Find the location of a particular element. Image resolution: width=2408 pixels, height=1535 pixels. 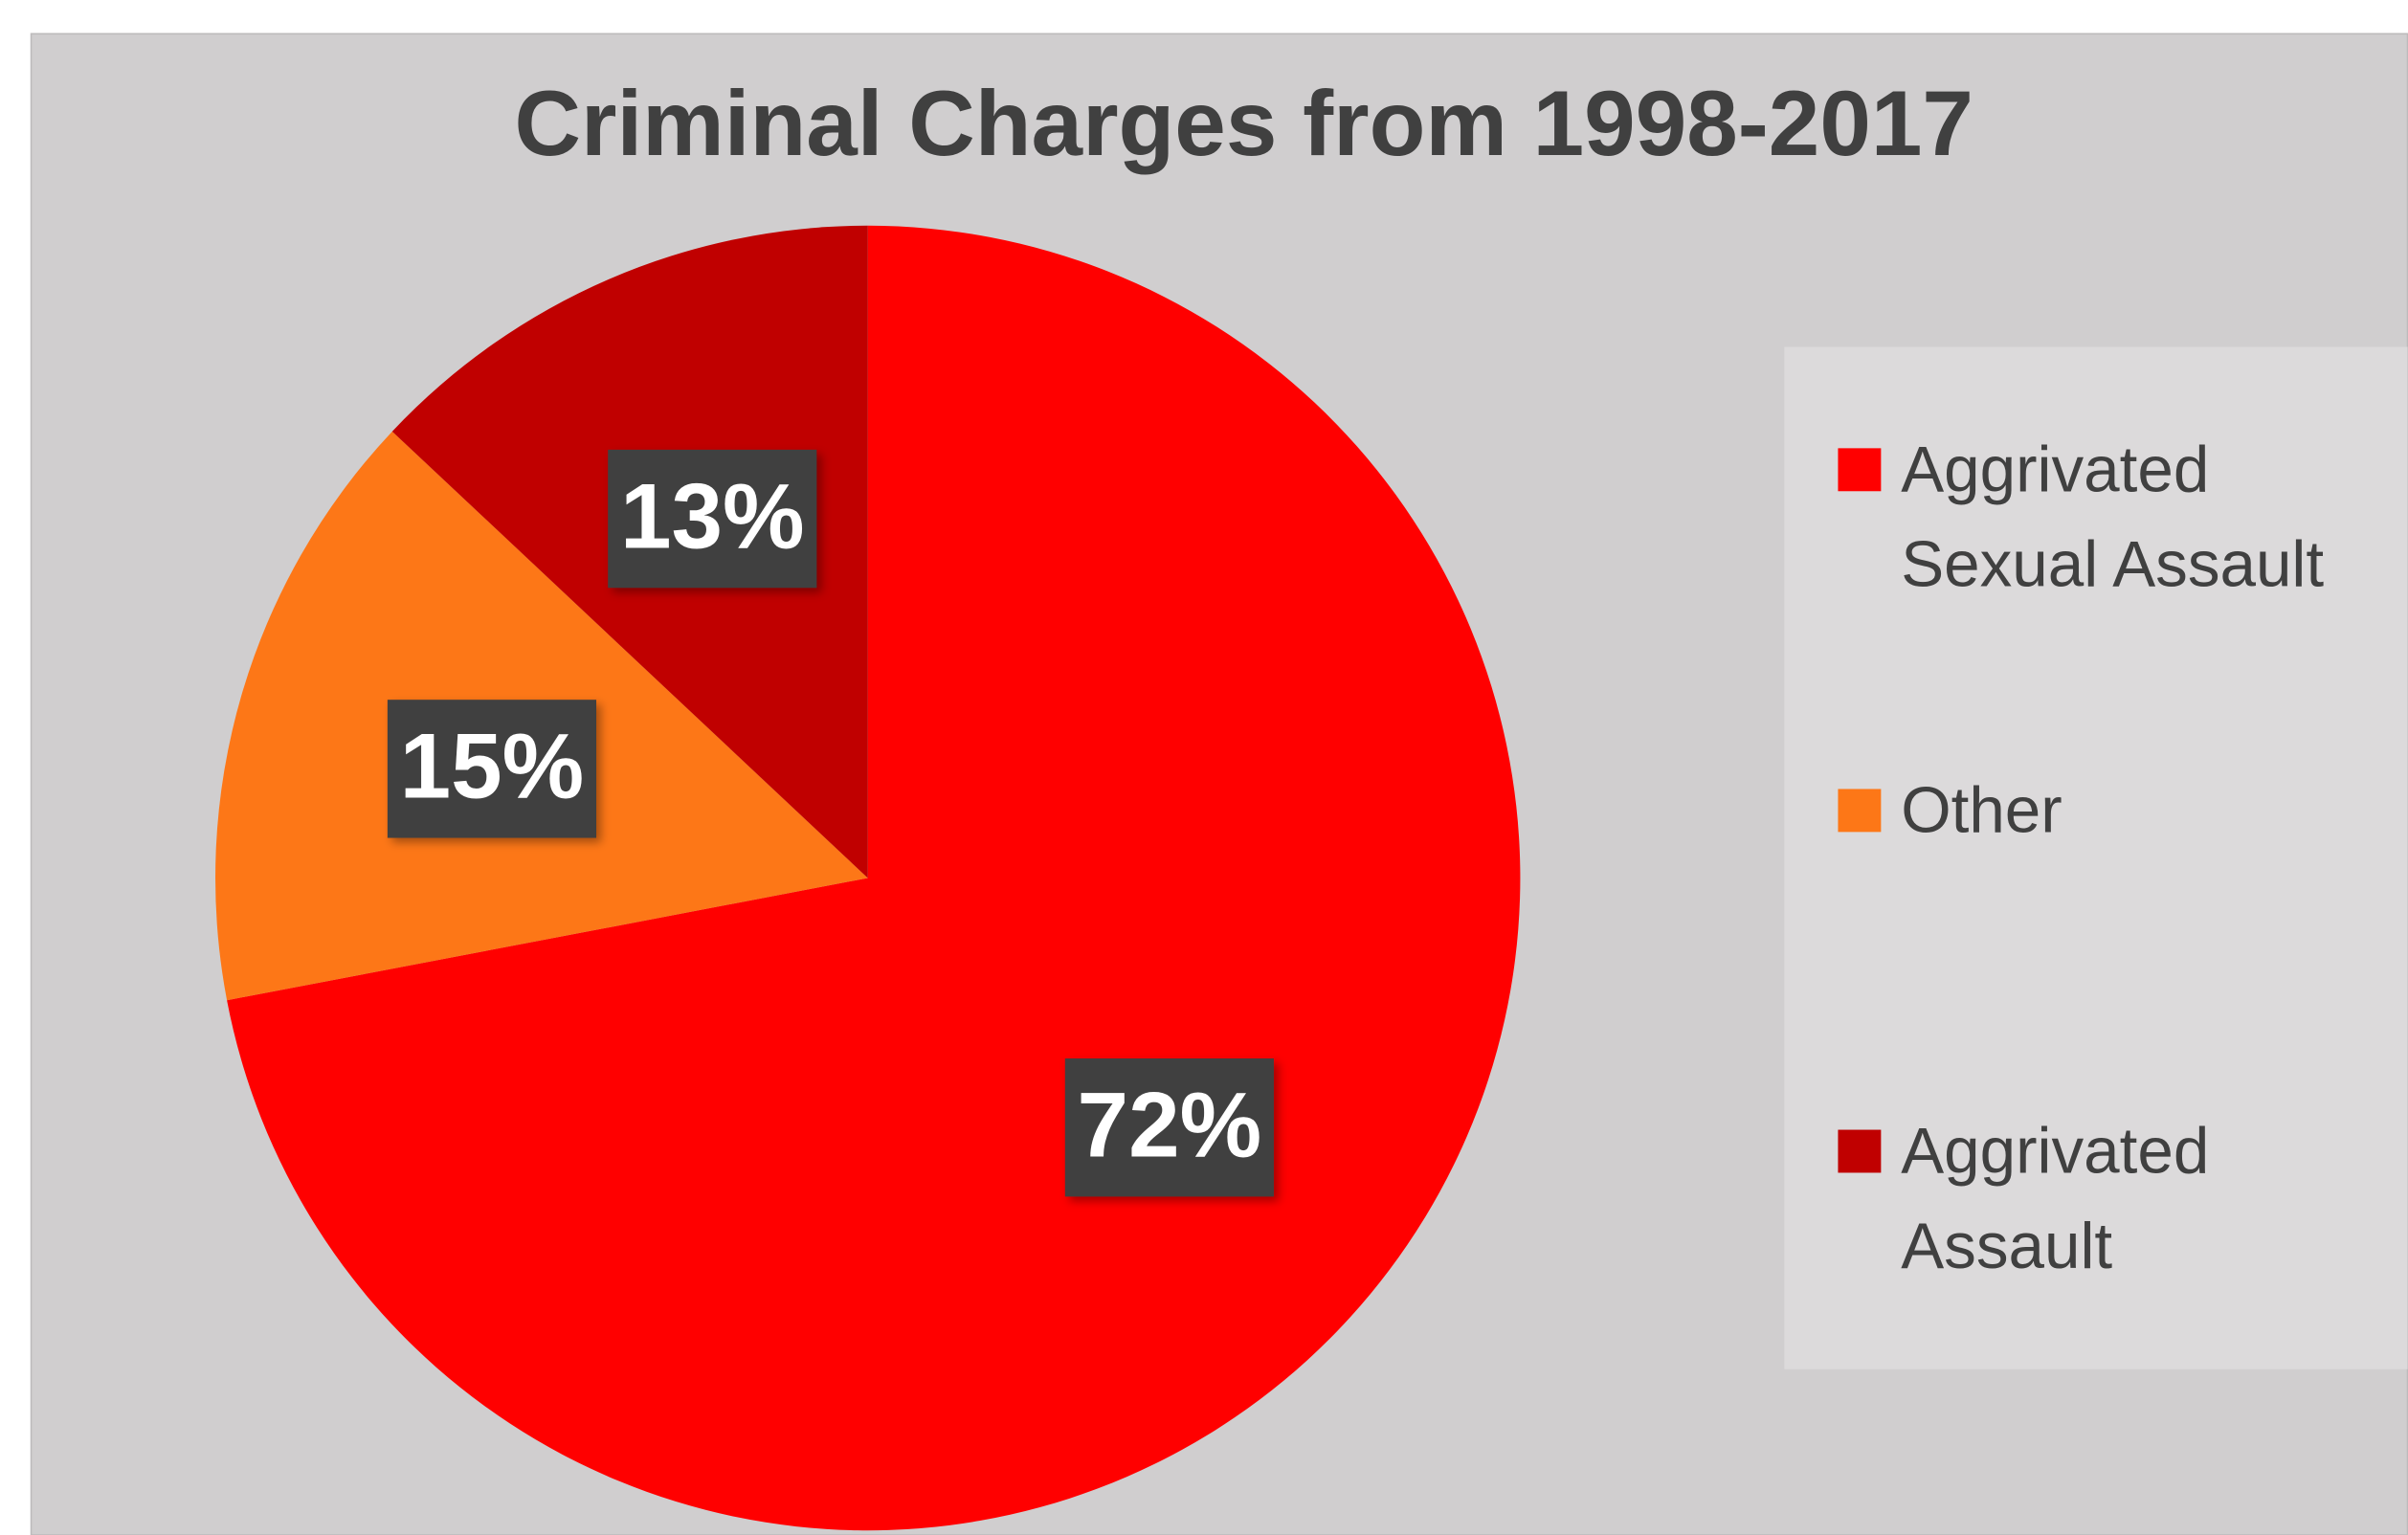

data-label: 13% is located at coordinates (713, 516).